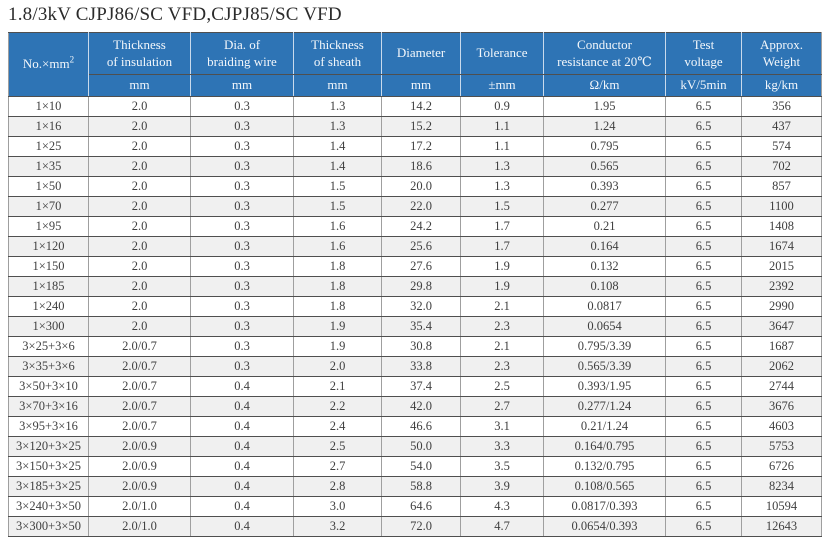 This screenshot has height=542, width=830. Describe the element at coordinates (421, 306) in the screenshot. I see `value-cell: 32.0` at that location.